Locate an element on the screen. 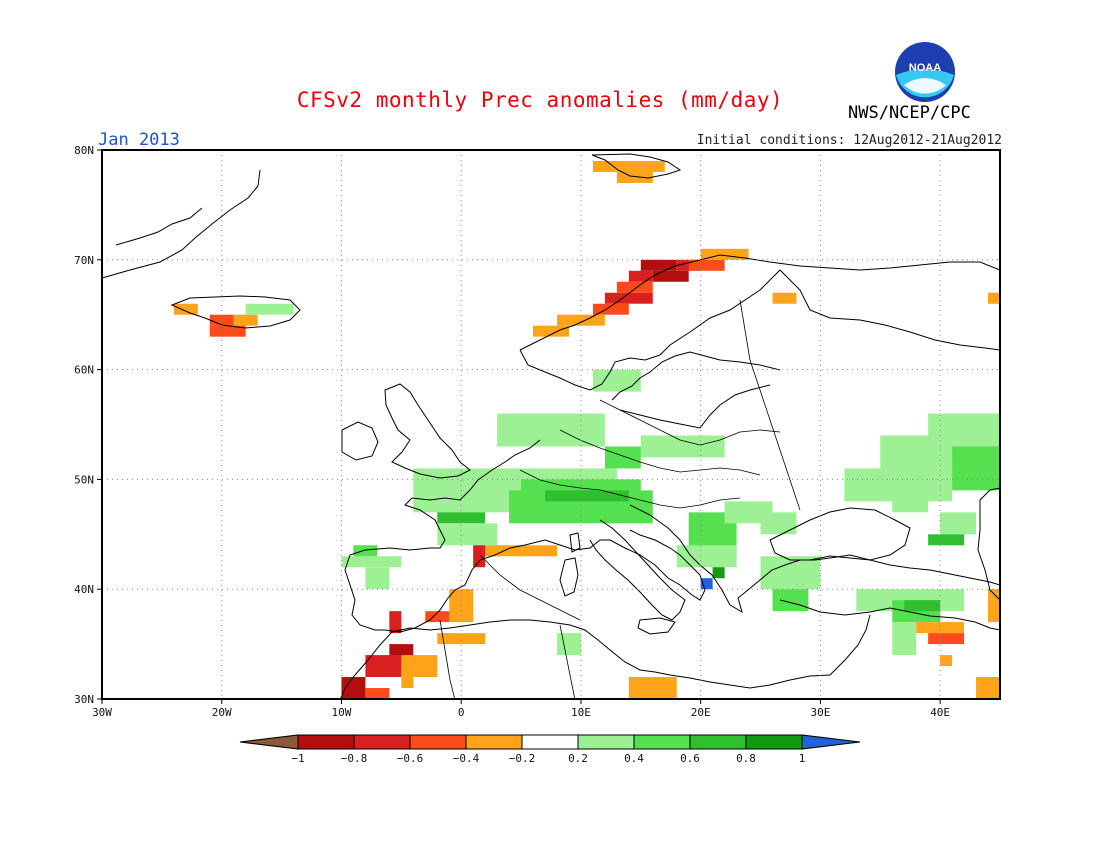  lon-tick-label: 40E is located at coordinates (940, 712).